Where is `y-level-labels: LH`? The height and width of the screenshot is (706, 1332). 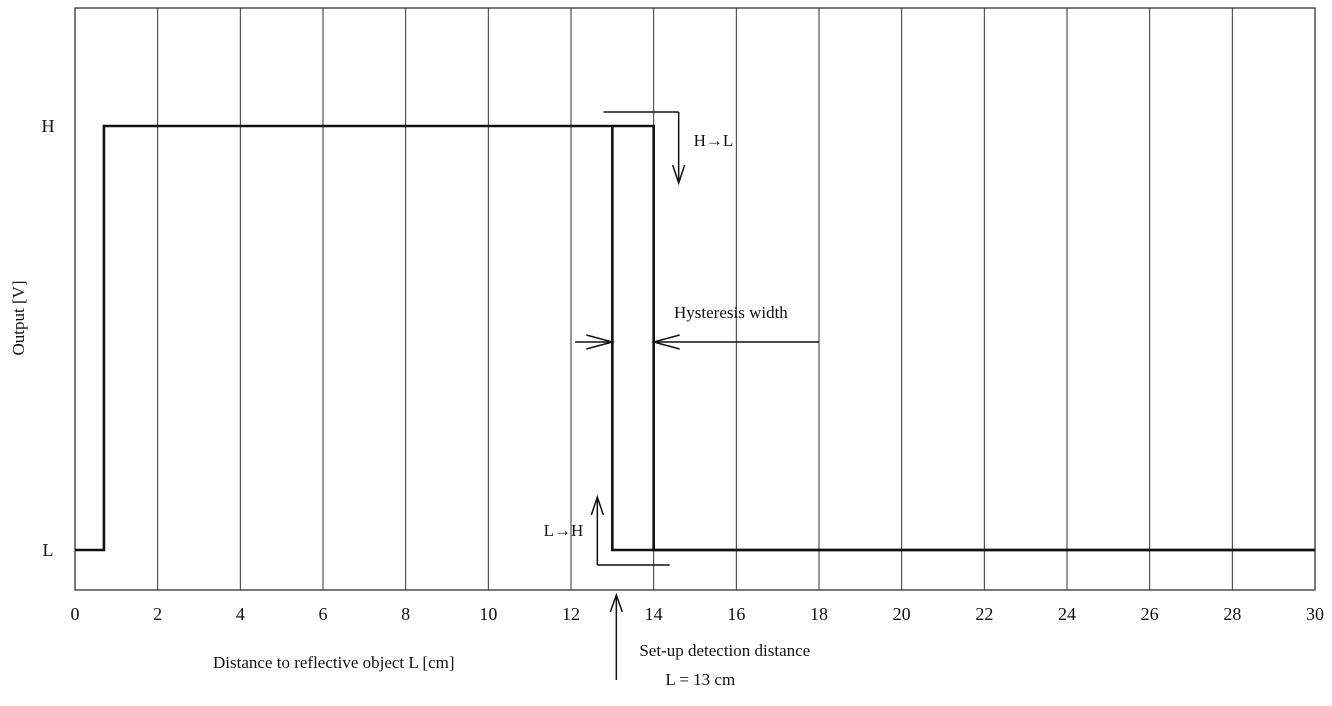
y-level-labels: LH is located at coordinates (48, 338).